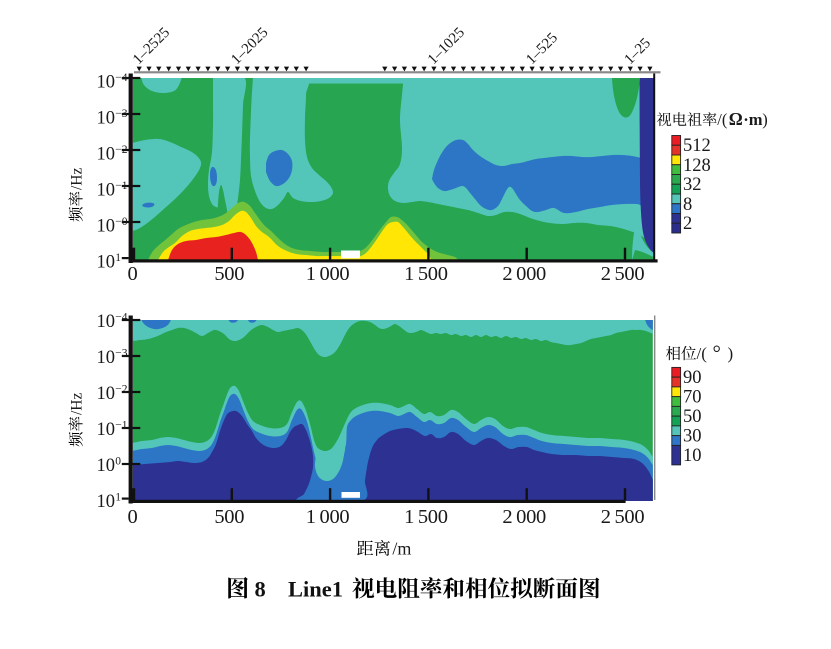 Image resolution: width=831 pixels, height=649 pixels. Describe the element at coordinates (697, 166) in the screenshot. I see `svg-text: 128` at that location.